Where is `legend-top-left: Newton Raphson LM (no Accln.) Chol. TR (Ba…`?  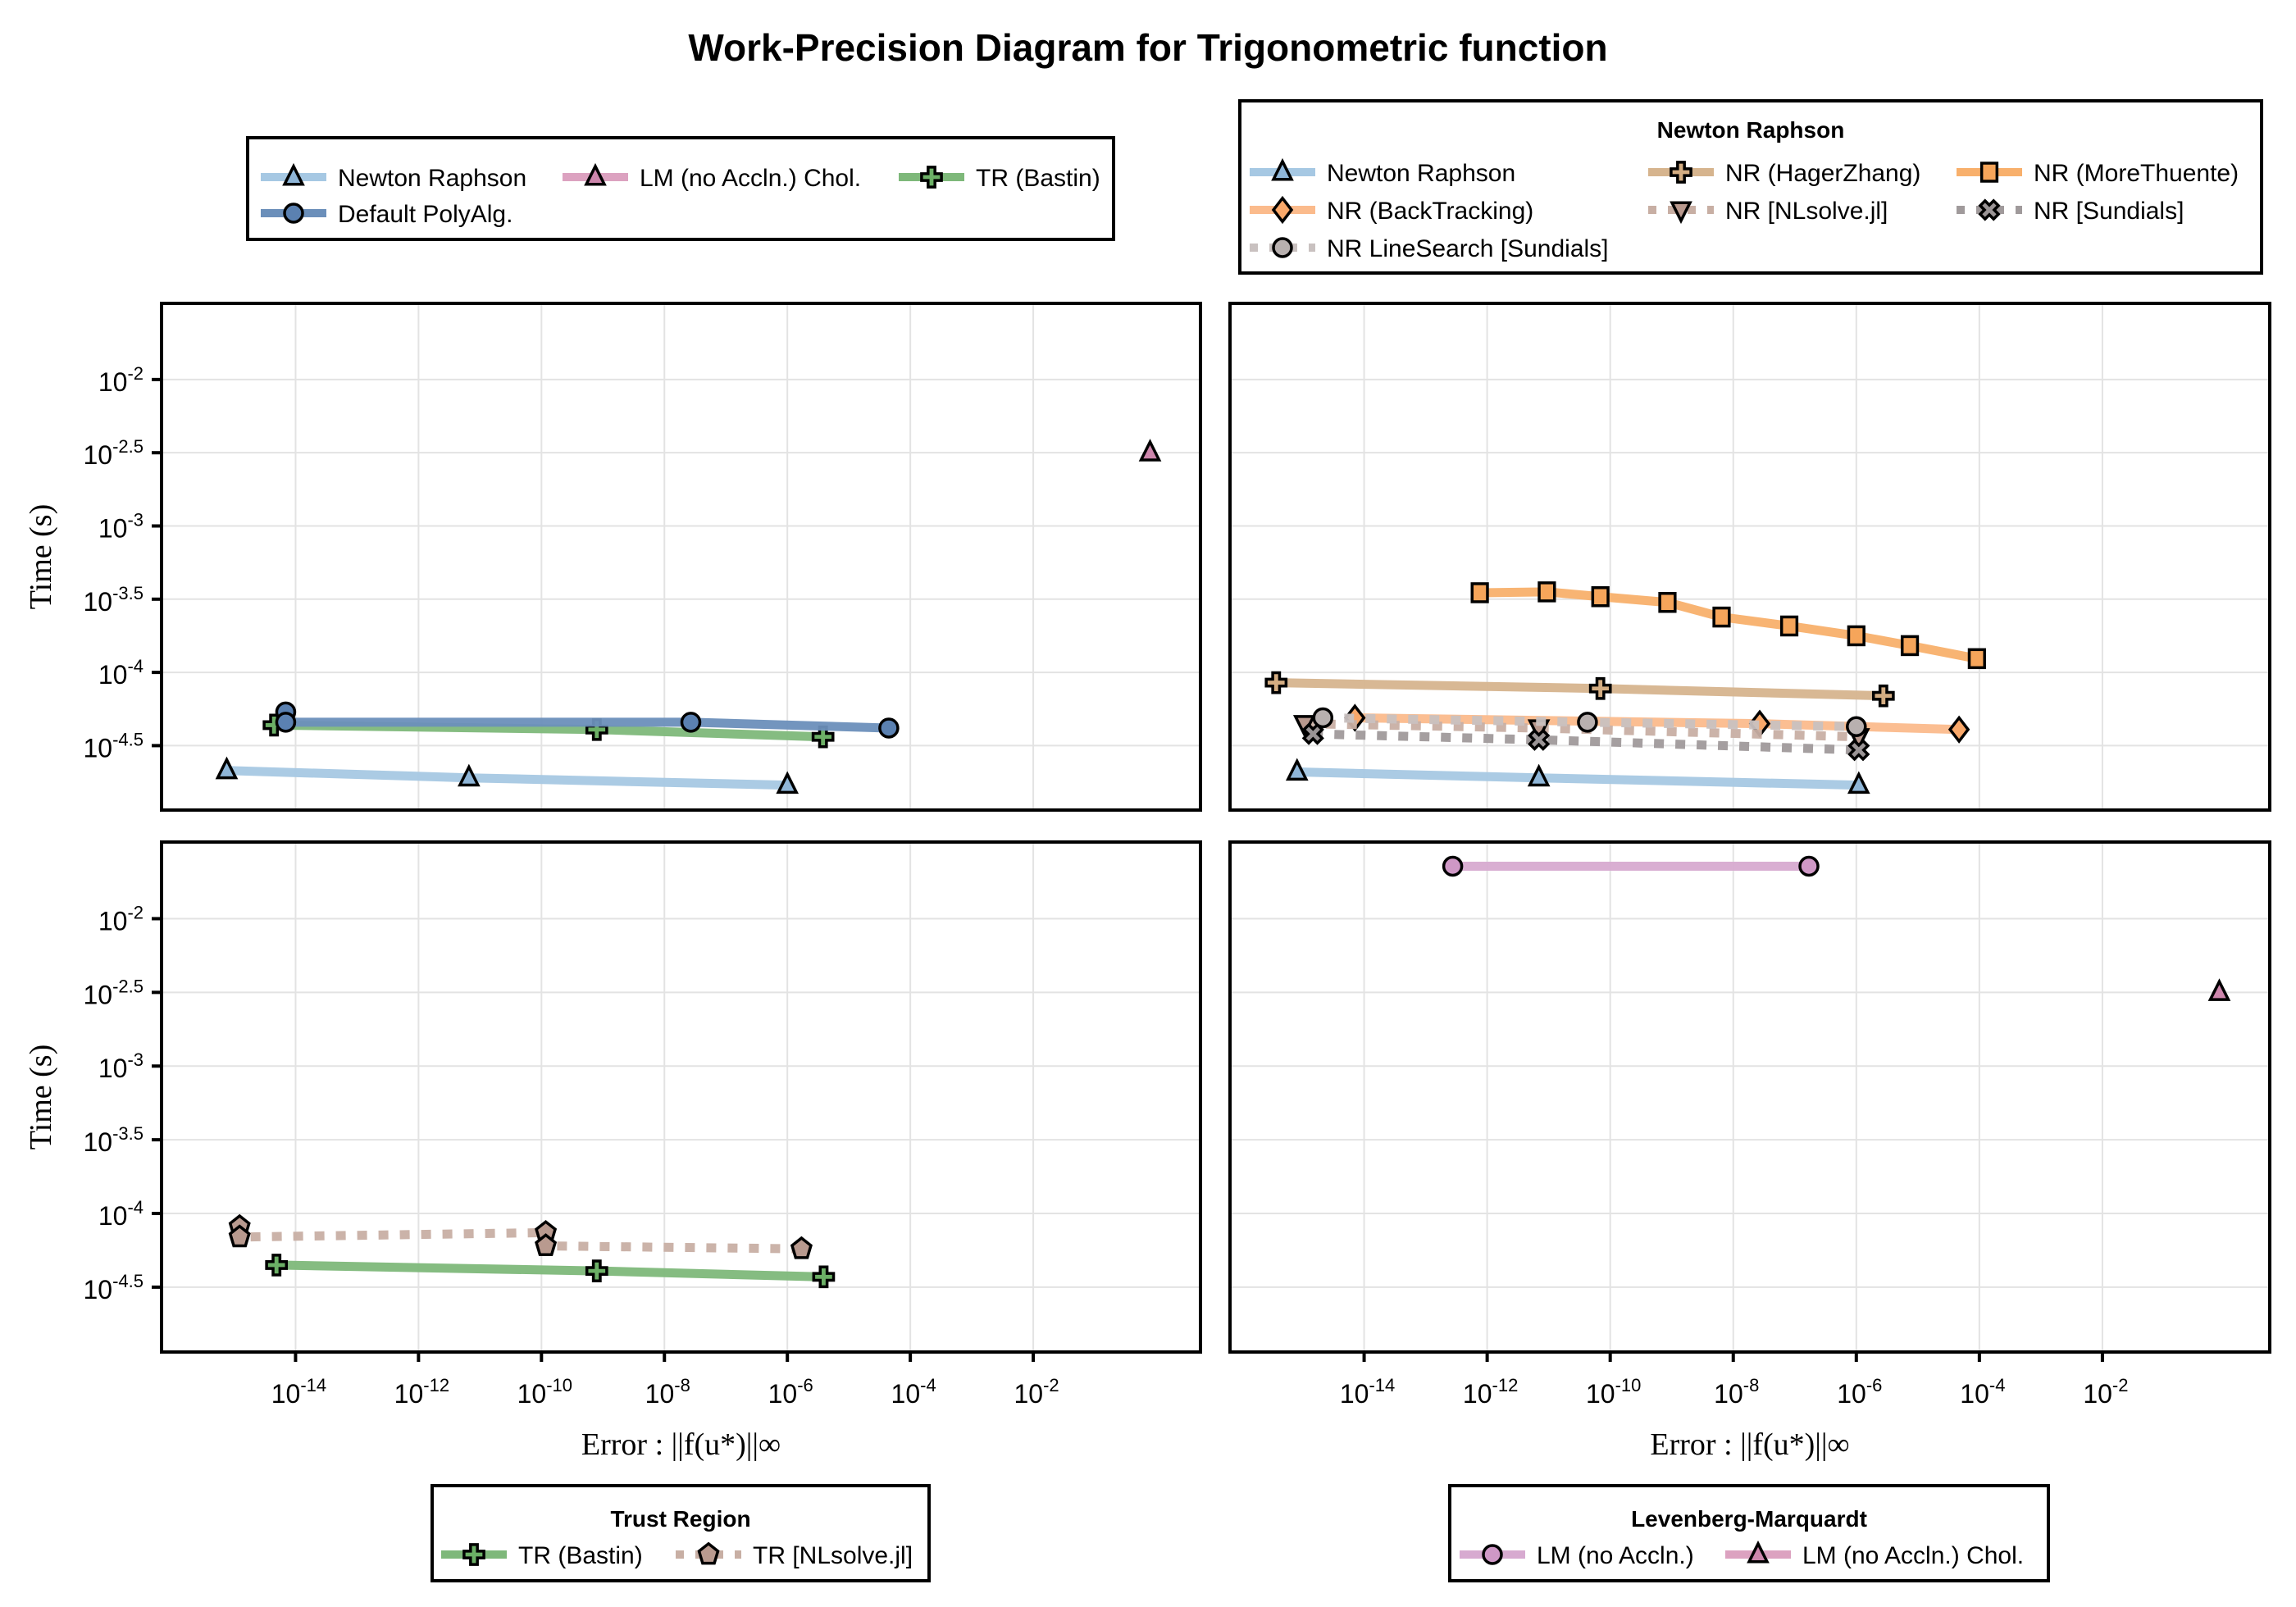
legend-top-left: Newton Raphson LM (no Accln.) Chol. TR (Ba… is located at coordinates (680, 188).